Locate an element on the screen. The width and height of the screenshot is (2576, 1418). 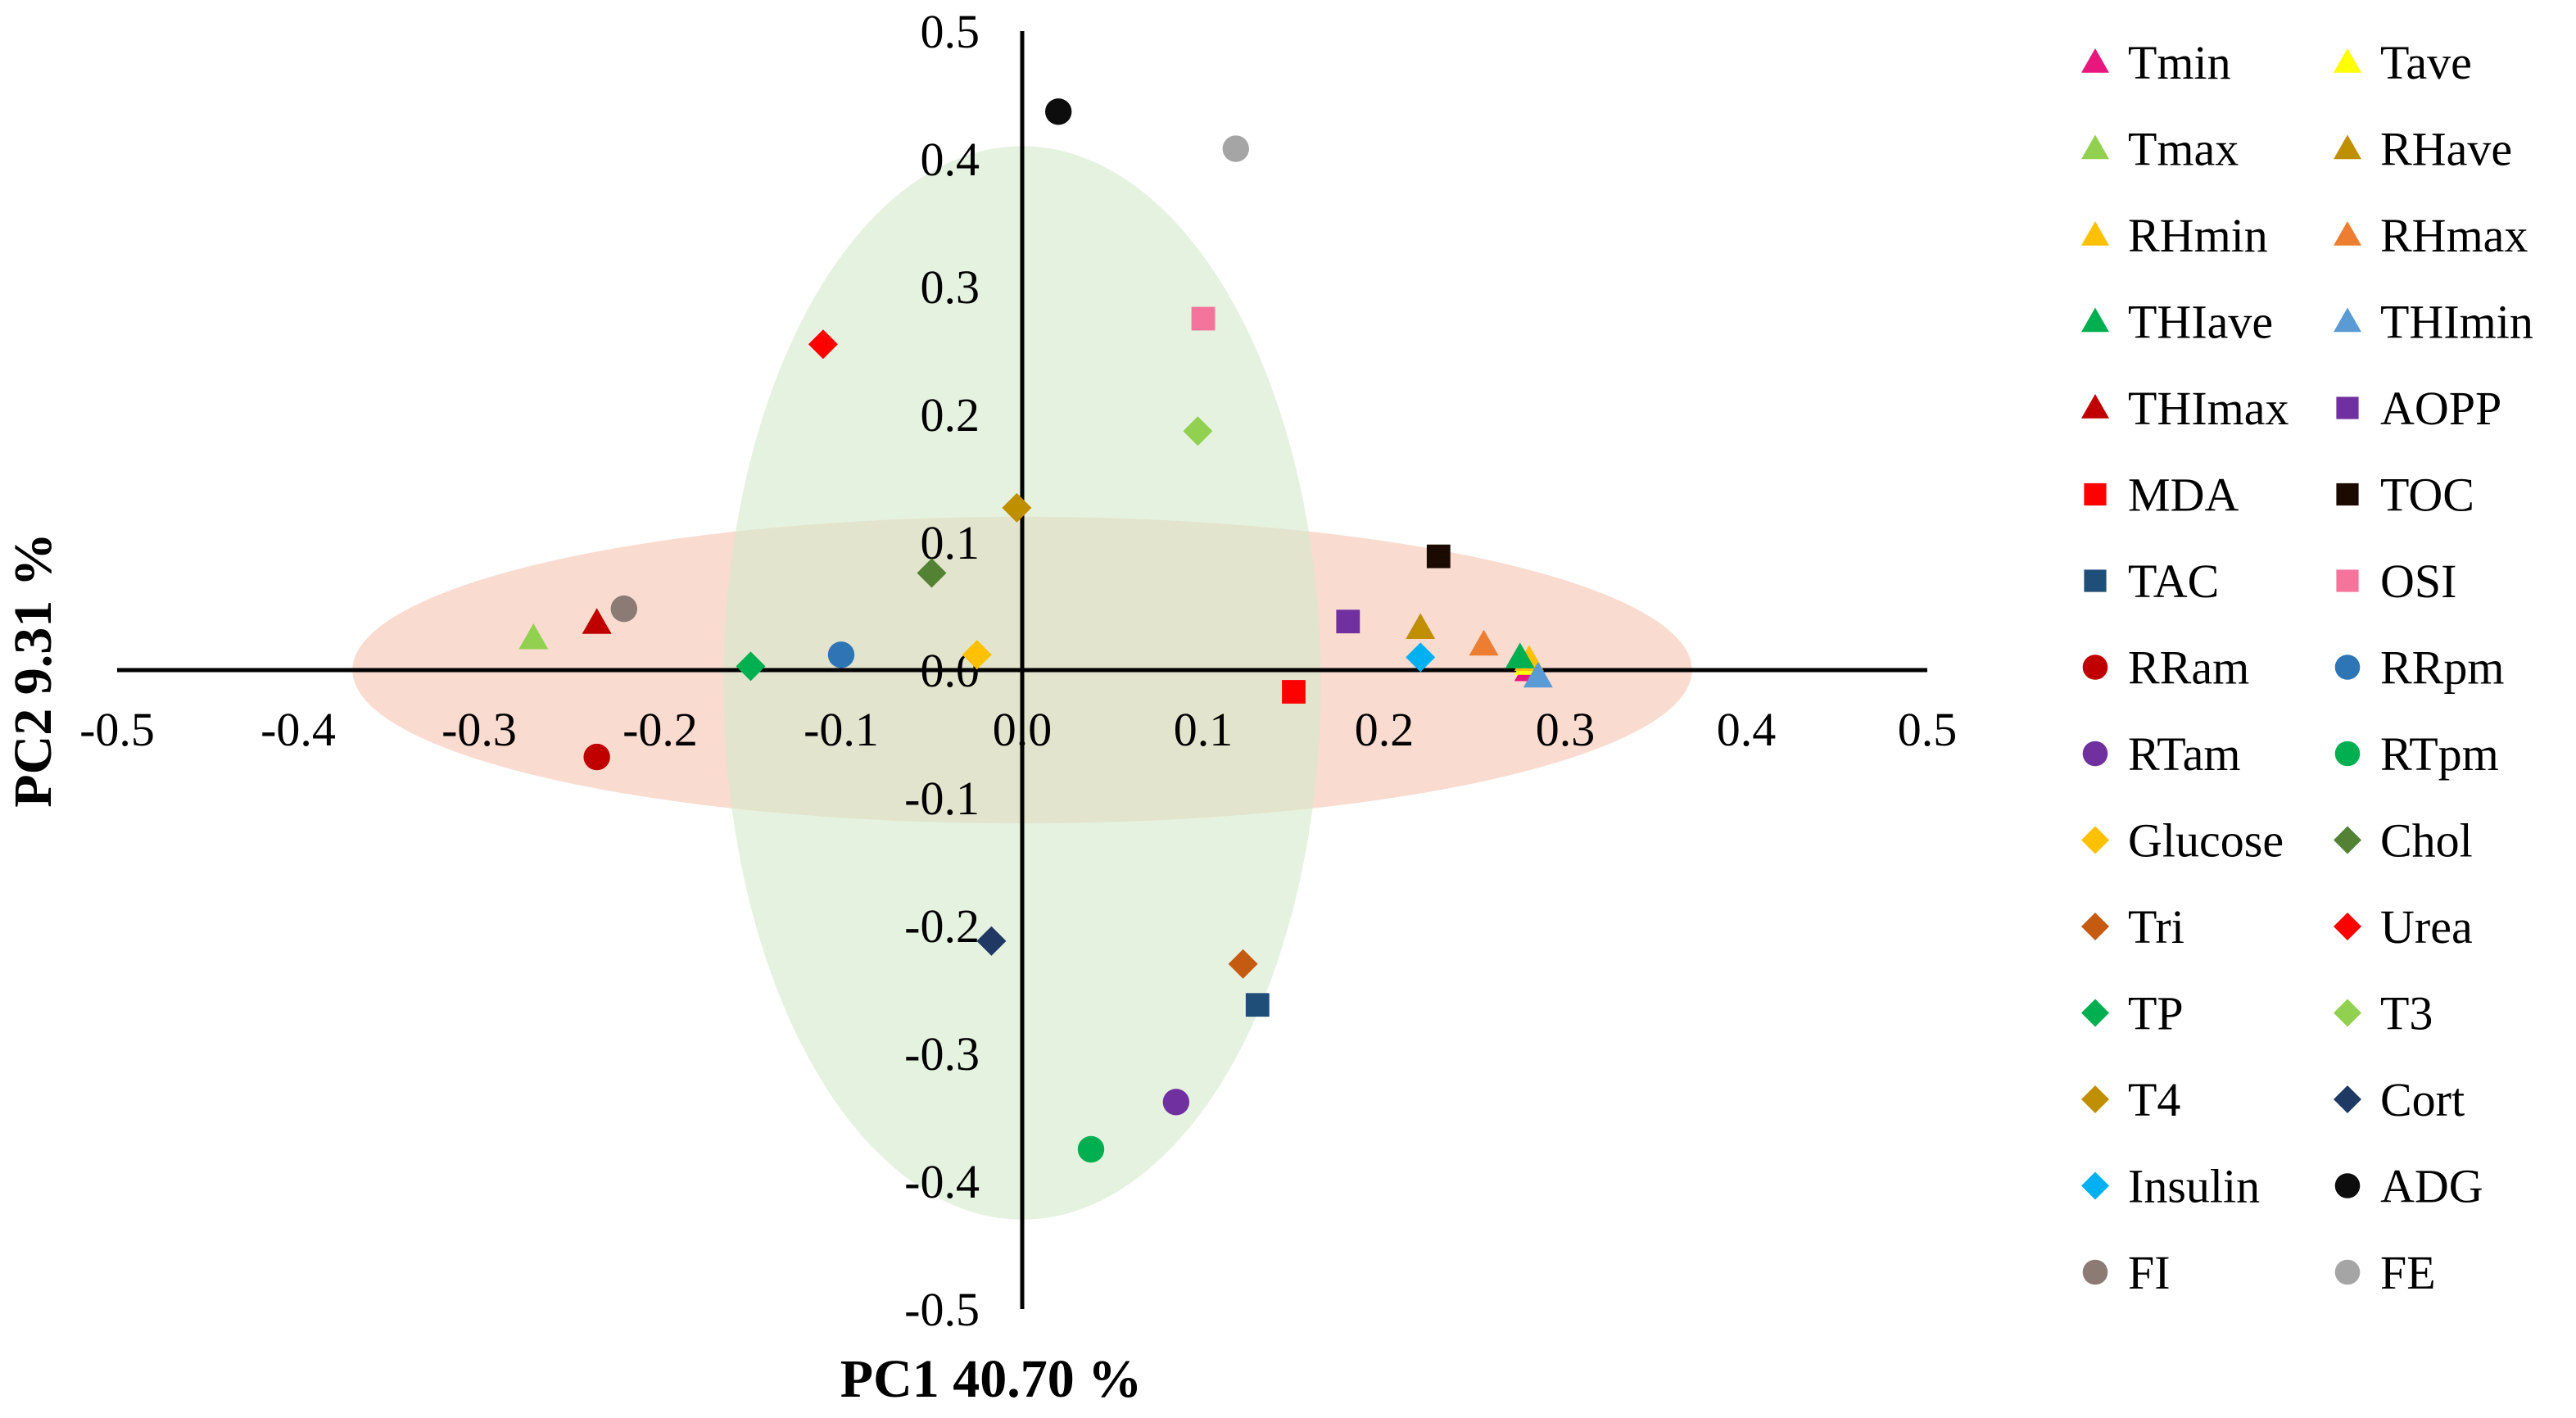
x-tick-label: 0.4 is located at coordinates (1747, 729).